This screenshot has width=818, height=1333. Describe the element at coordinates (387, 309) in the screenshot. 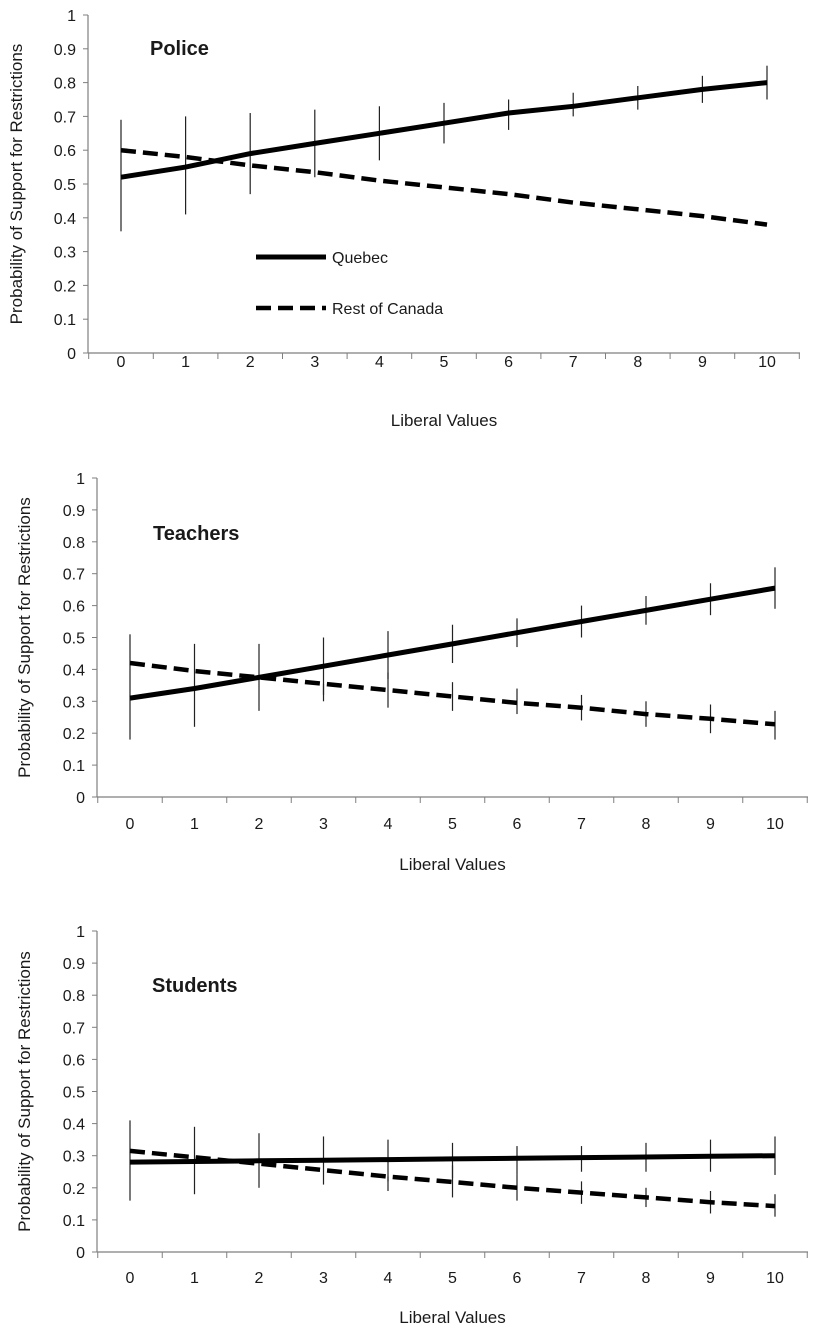

I see `legend-label-rest-of-canada: Rest of Canada` at that location.